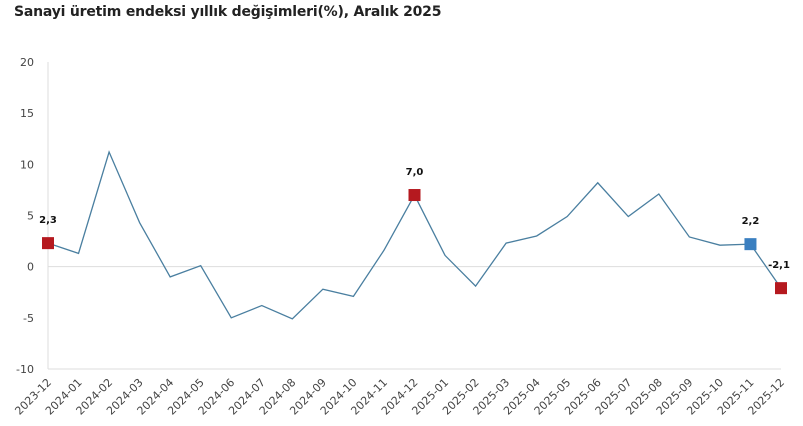  What do you see at coordinates (30, 267) in the screenshot?
I see `y-tick-label: 0` at bounding box center [30, 267].